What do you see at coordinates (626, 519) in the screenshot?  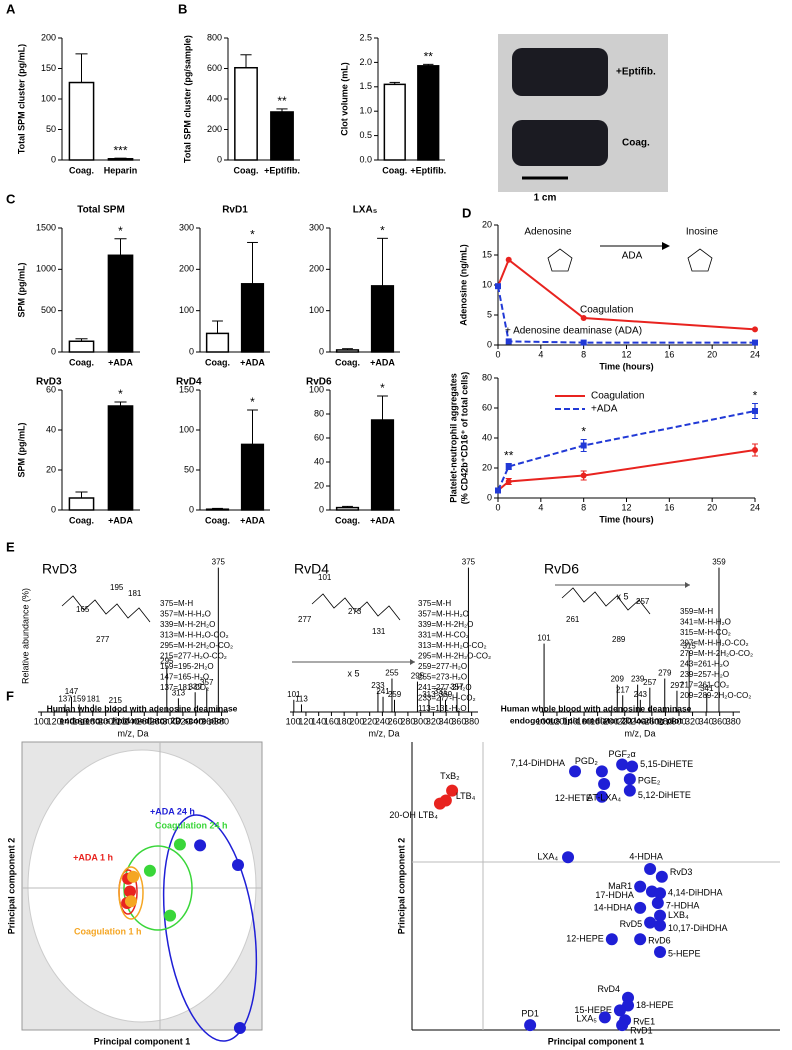 I see `x-axis-label: Time (hours)` at bounding box center [626, 519].